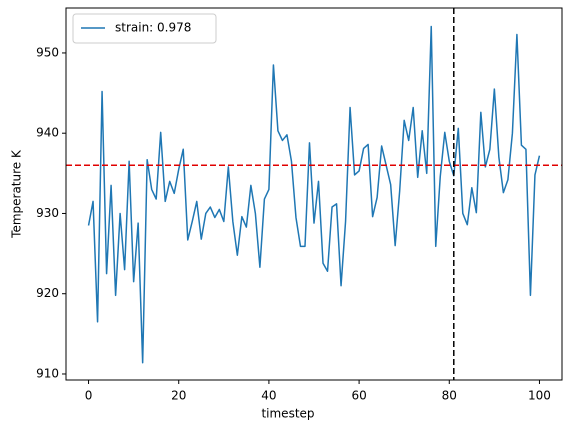  Describe the element at coordinates (539, 396) in the screenshot. I see `x-tick-label: 100` at that location.